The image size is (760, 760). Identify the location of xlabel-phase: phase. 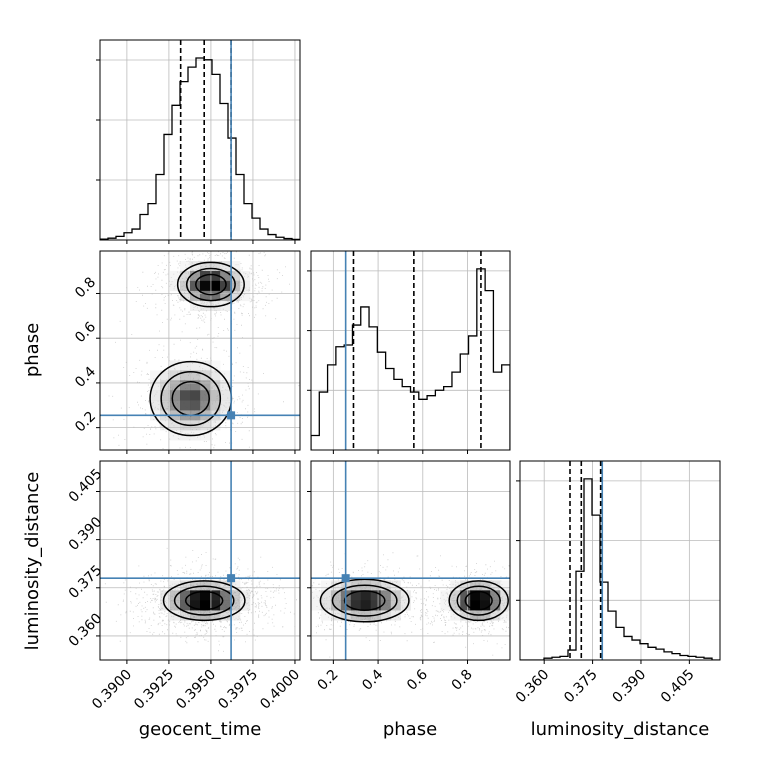
(410, 729).